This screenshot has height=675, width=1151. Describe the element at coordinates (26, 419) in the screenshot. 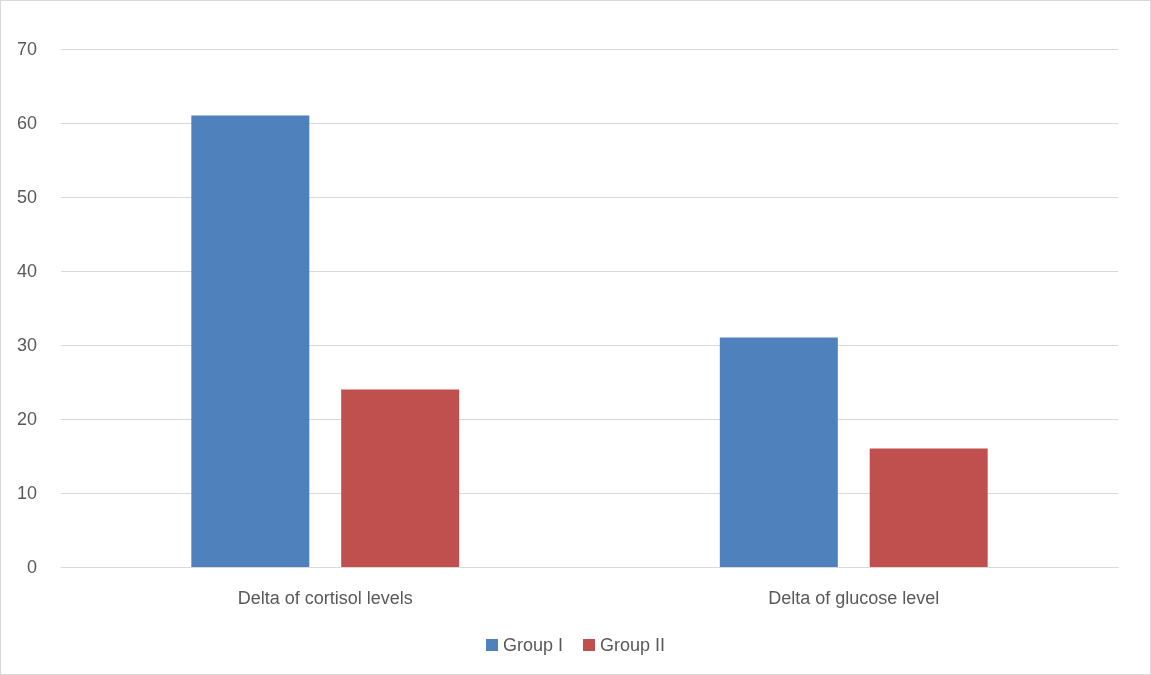

I see `y-tick-label: 20` at that location.